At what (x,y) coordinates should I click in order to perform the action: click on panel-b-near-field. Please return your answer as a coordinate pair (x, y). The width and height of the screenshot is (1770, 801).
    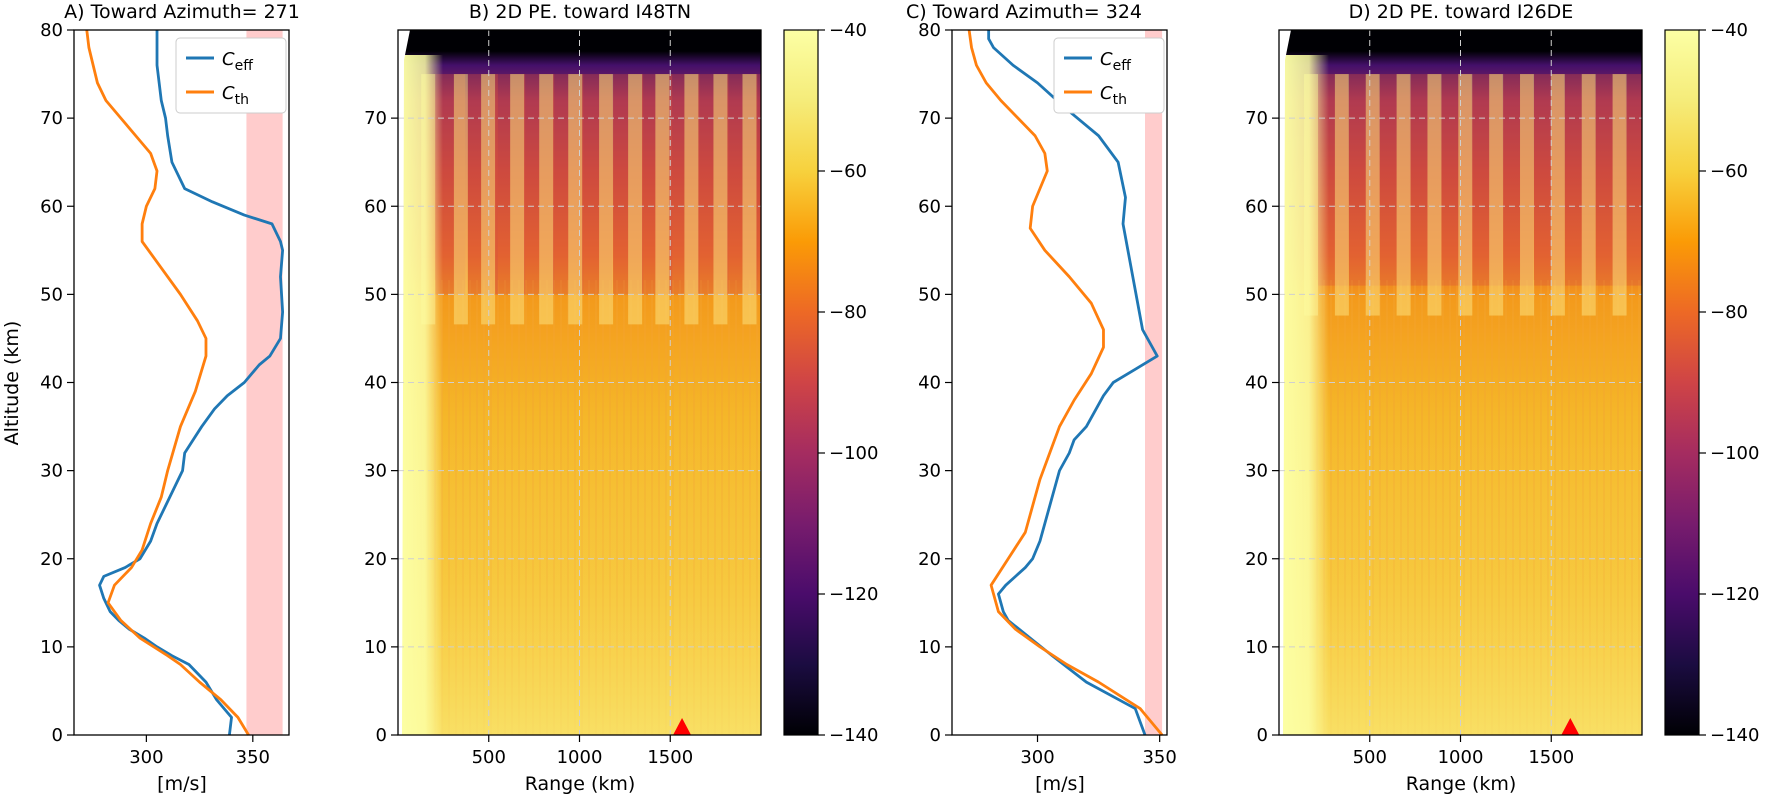
    Looking at the image, I should click on (420, 395).